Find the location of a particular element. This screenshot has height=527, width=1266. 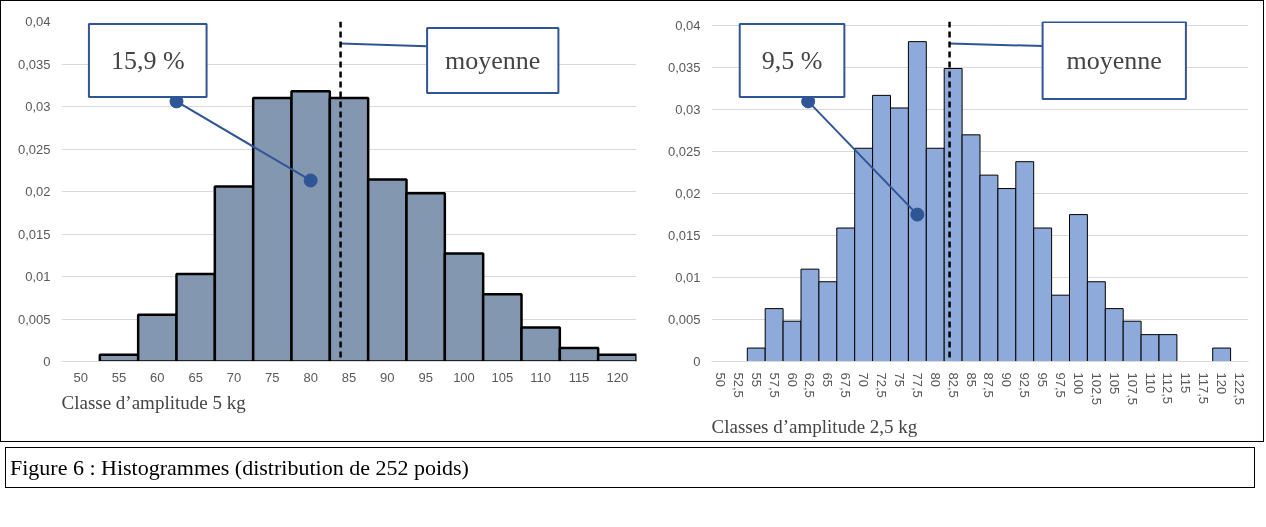

x-tick-label: 97,5 is located at coordinates (1061, 385).